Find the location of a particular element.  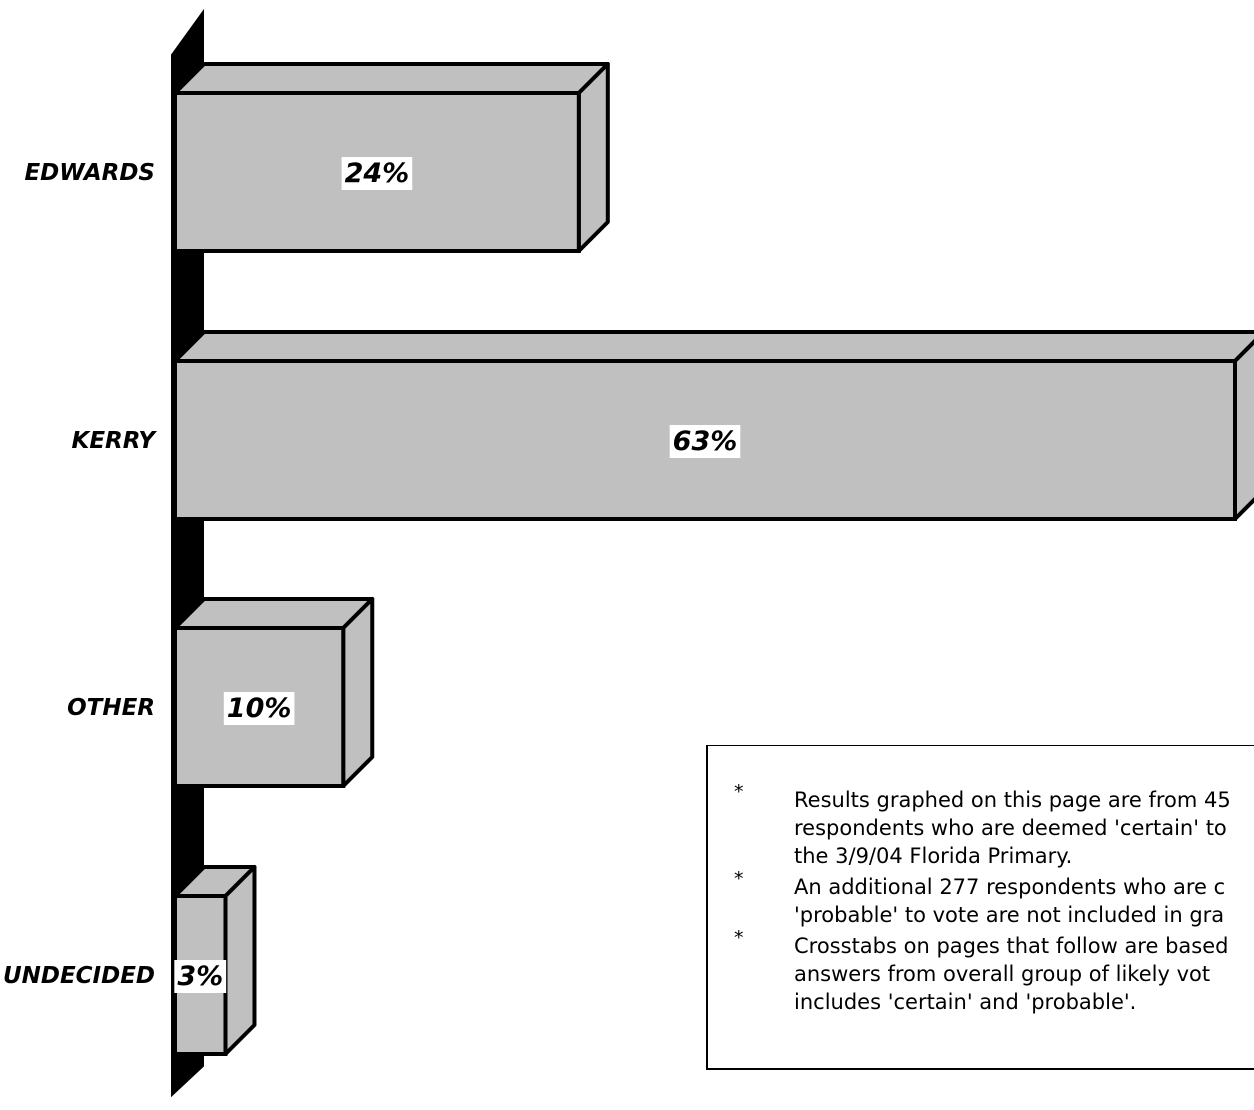

bar-other: 10% is located at coordinates (274, 692).